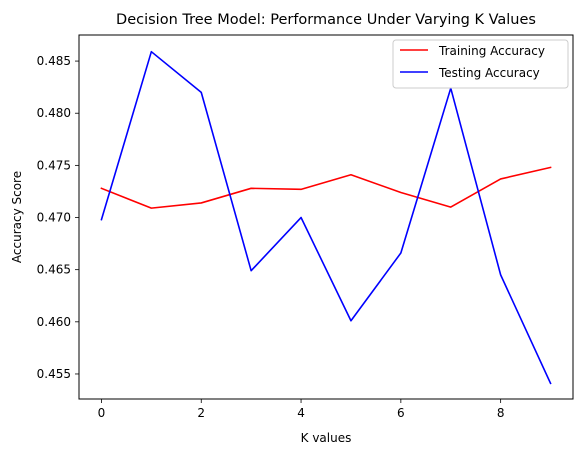 The height and width of the screenshot is (455, 584). Describe the element at coordinates (491, 51) in the screenshot. I see `legend-label-training: Training Accuracy` at that location.